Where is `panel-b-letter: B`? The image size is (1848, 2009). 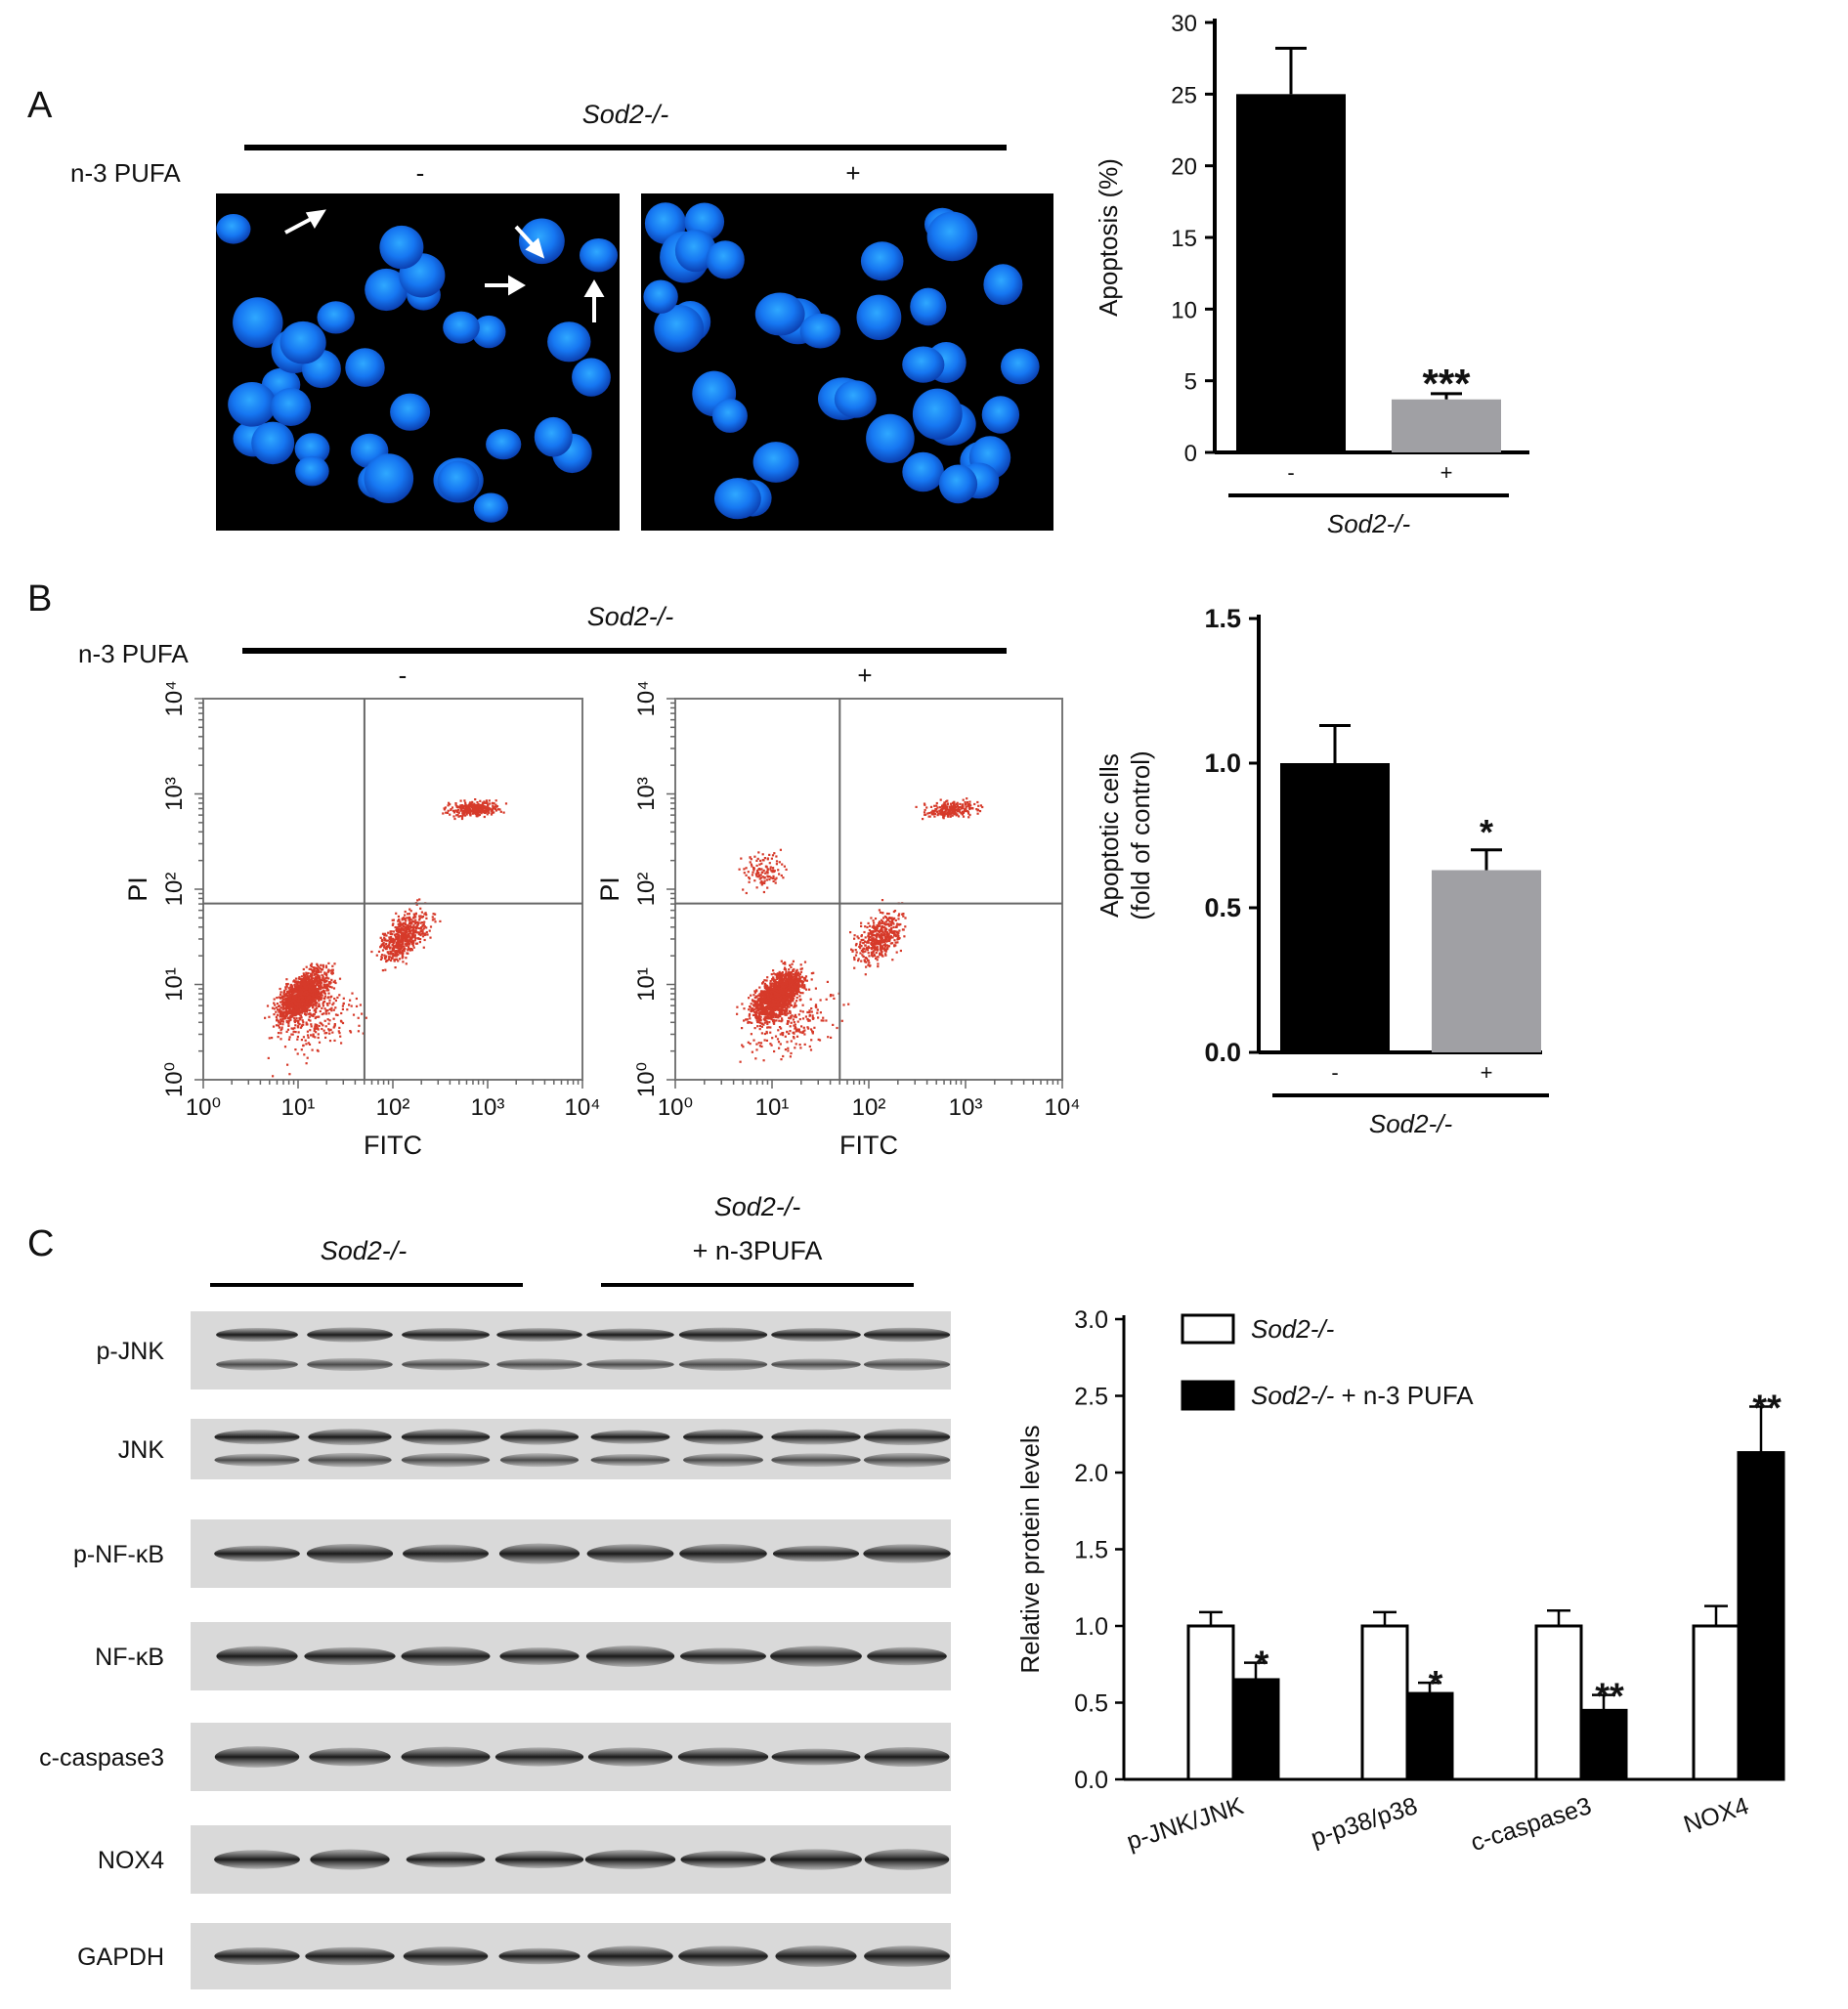
panel-b-letter: B is located at coordinates (39, 599).